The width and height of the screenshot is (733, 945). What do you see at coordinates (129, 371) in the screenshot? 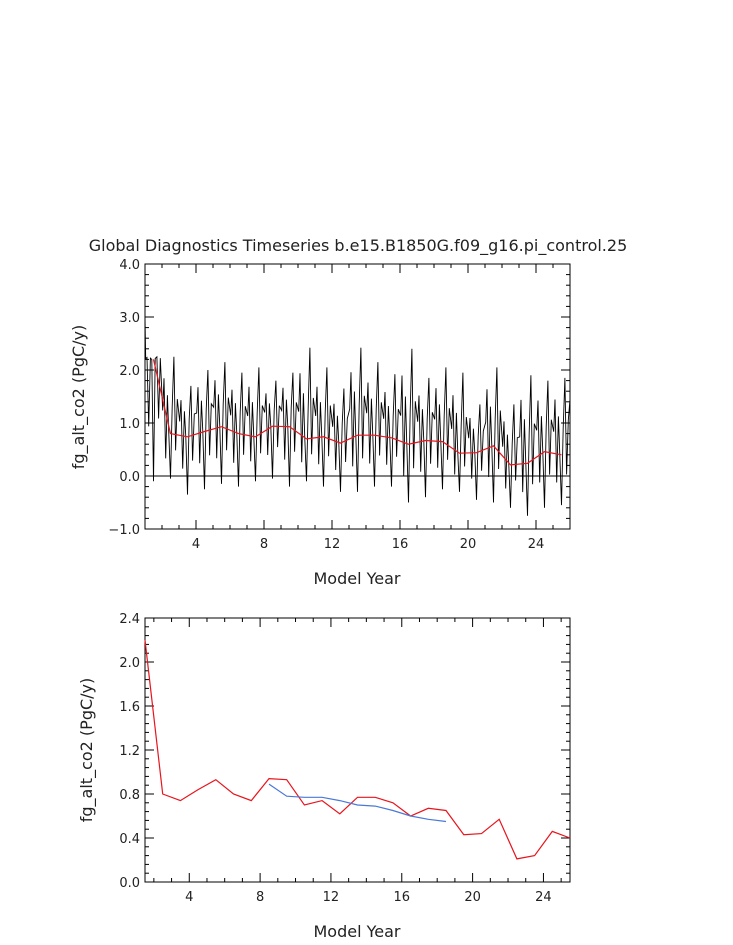
I see `top-y-tick-label: 2.0` at bounding box center [129, 371].